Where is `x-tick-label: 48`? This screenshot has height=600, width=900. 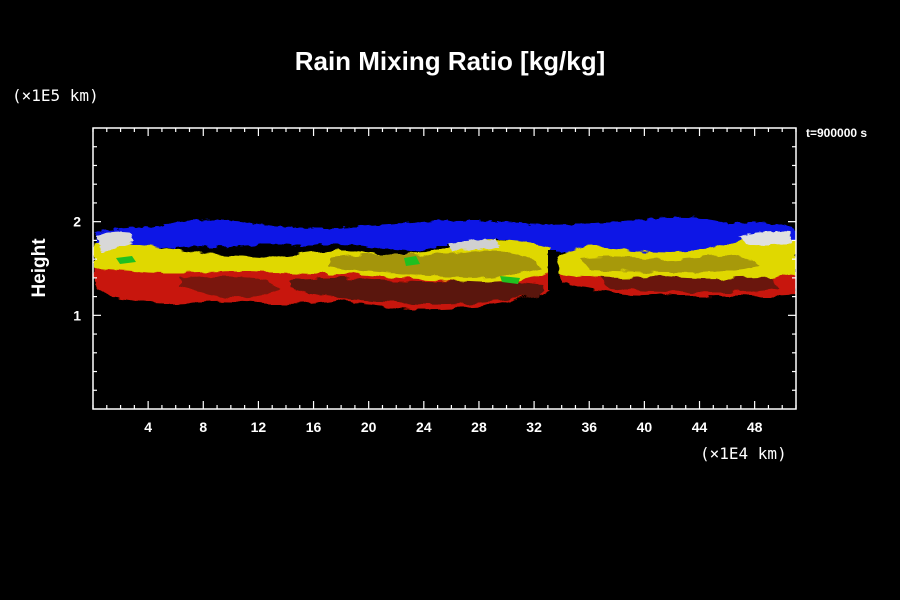
x-tick-label: 48 is located at coordinates (755, 427).